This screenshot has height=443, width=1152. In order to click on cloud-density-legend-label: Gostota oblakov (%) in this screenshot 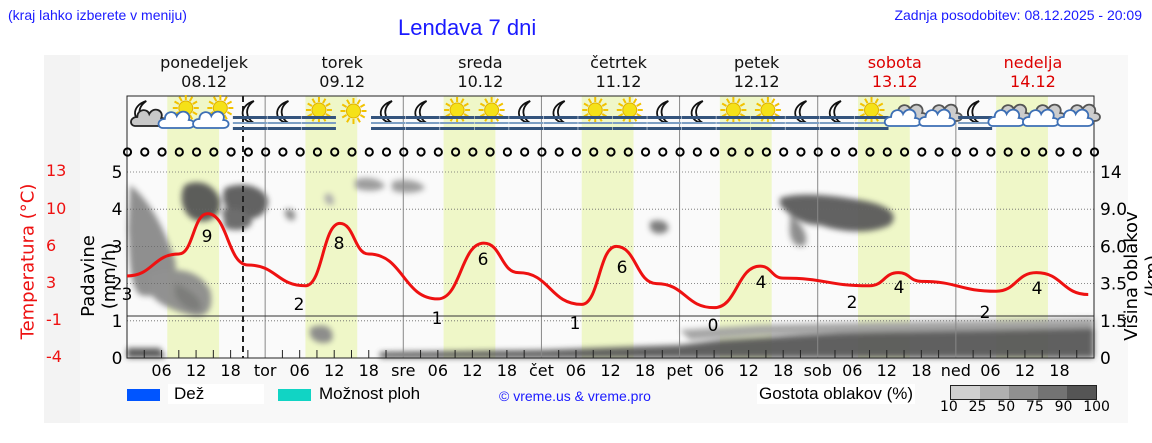, I will do `click(836, 394)`.